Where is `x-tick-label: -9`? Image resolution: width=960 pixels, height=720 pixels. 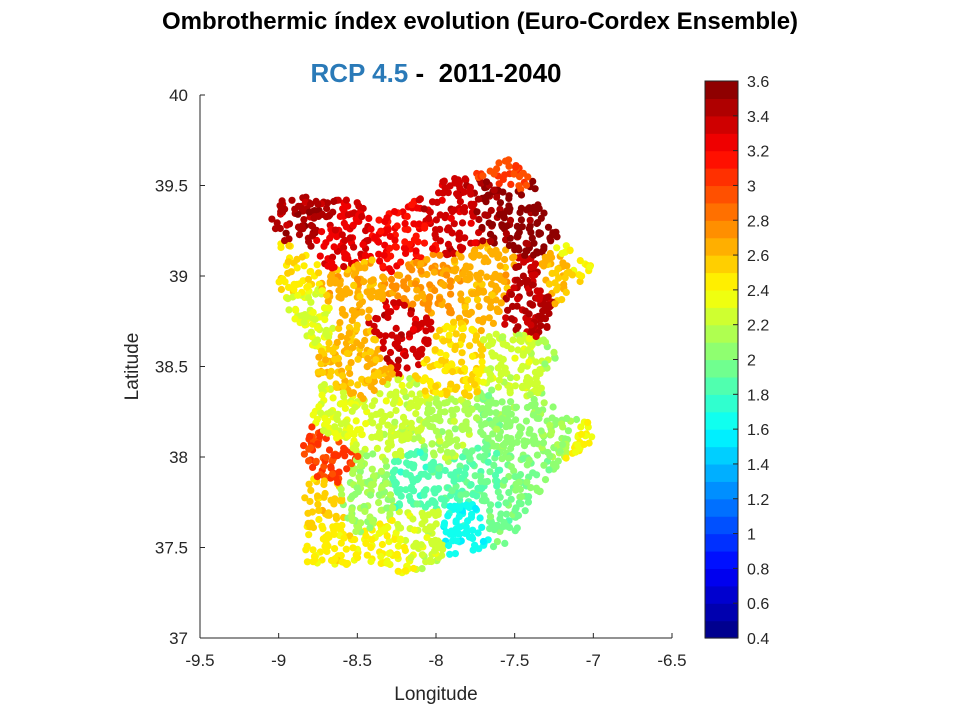
x-tick-label: -9 is located at coordinates (278, 660).